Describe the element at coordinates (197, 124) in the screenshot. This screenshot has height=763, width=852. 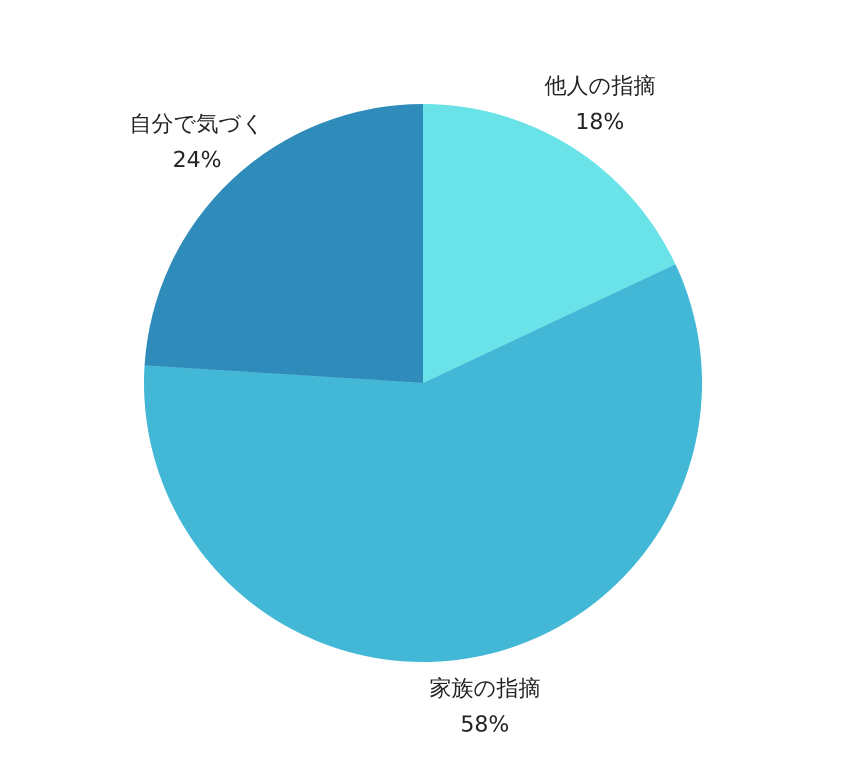
I see `slice-label: 自分で気づく` at that location.